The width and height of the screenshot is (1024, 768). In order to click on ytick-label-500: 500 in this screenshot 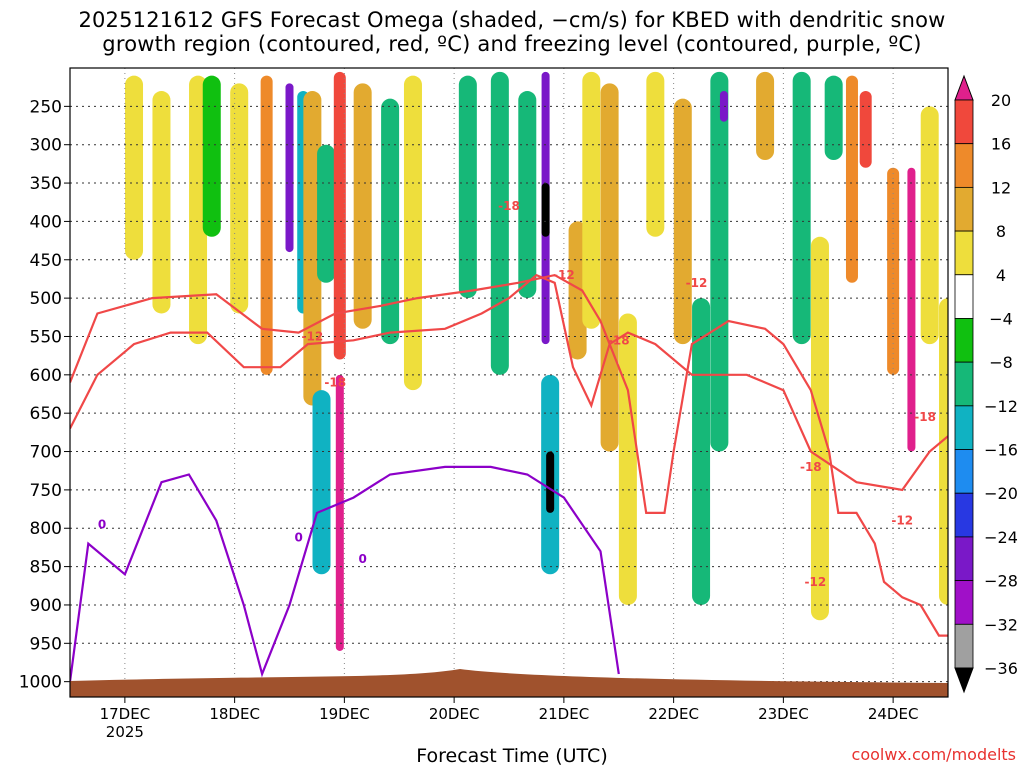, I will do `click(46, 299)`.